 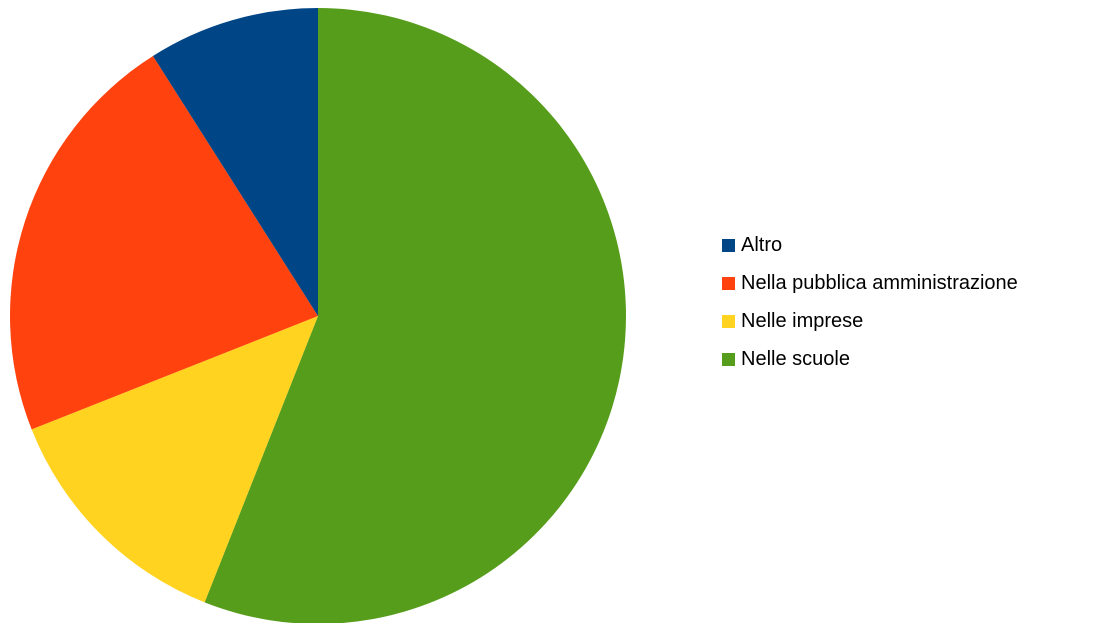 What do you see at coordinates (174, 459) in the screenshot?
I see `pie-slice-nelle-imprese` at bounding box center [174, 459].